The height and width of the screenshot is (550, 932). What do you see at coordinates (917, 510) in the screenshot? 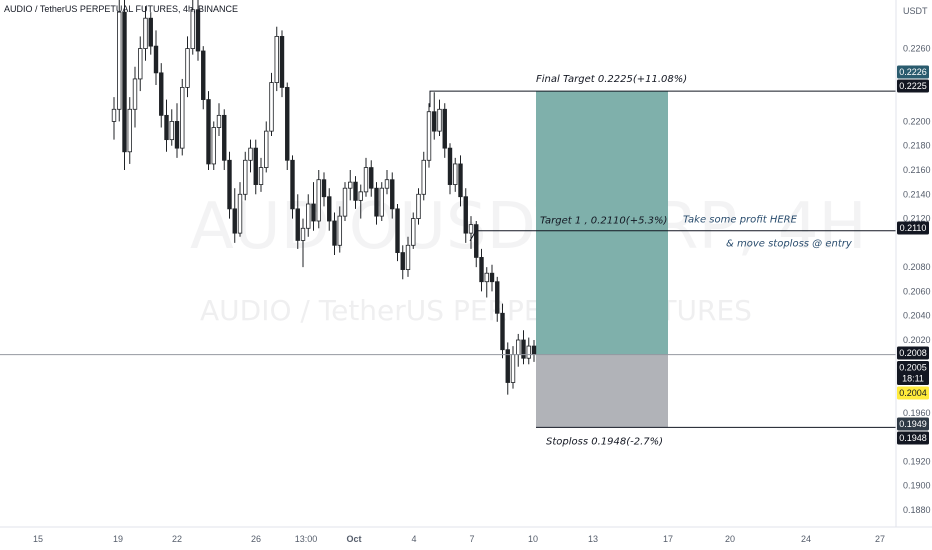
I see `price-tick-label: 0.1880` at bounding box center [917, 510].